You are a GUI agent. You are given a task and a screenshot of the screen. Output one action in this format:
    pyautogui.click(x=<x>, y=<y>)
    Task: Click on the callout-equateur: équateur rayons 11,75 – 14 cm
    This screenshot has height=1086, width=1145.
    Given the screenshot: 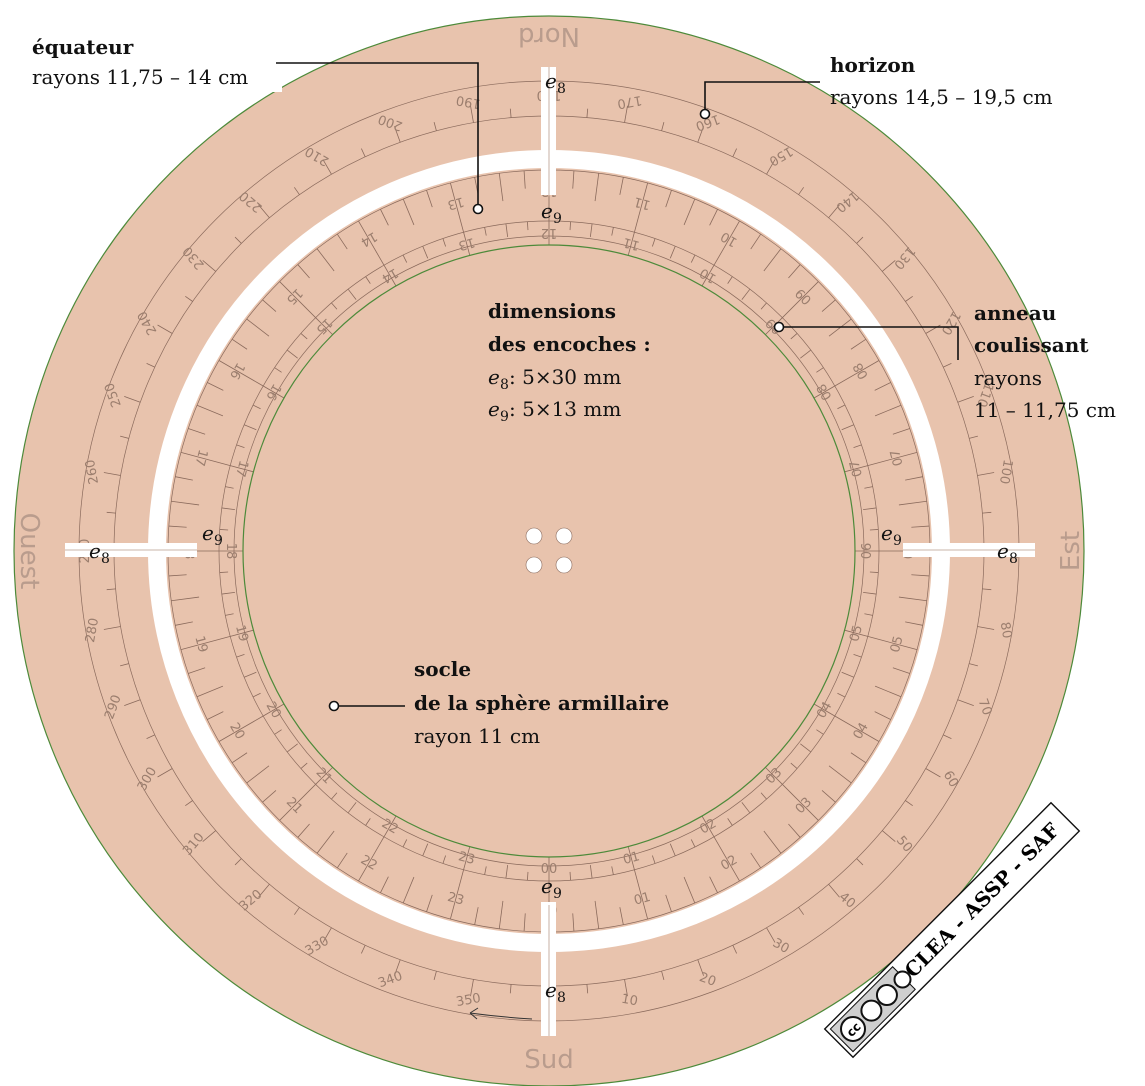 What is the action you would take?
    pyautogui.click(x=242, y=122)
    